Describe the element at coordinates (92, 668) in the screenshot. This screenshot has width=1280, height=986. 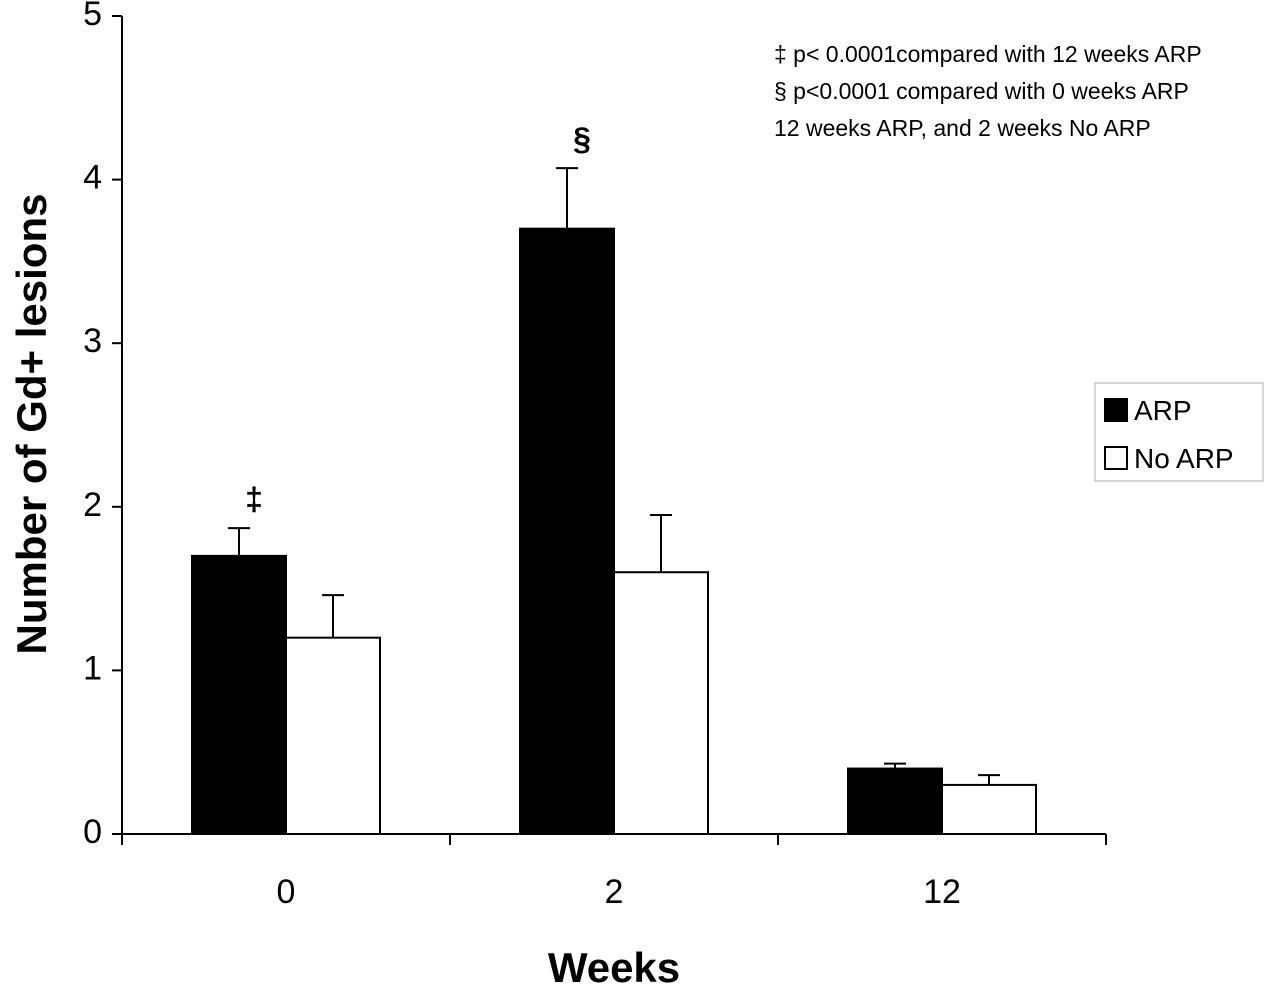
I see `y-tick-label: 1` at that location.